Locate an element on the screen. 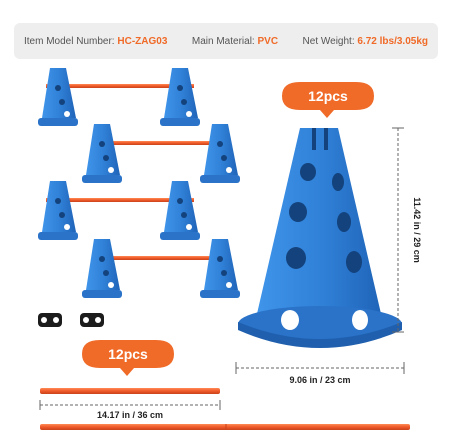 The image size is (452, 446). spec-model: Item Model Number: HC-ZAG03 is located at coordinates (95, 41).